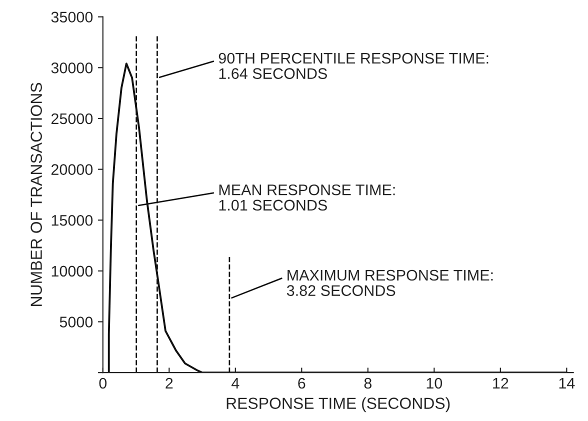  What do you see at coordinates (72, 169) in the screenshot?
I see `y-tick-label: 20000` at bounding box center [72, 169].